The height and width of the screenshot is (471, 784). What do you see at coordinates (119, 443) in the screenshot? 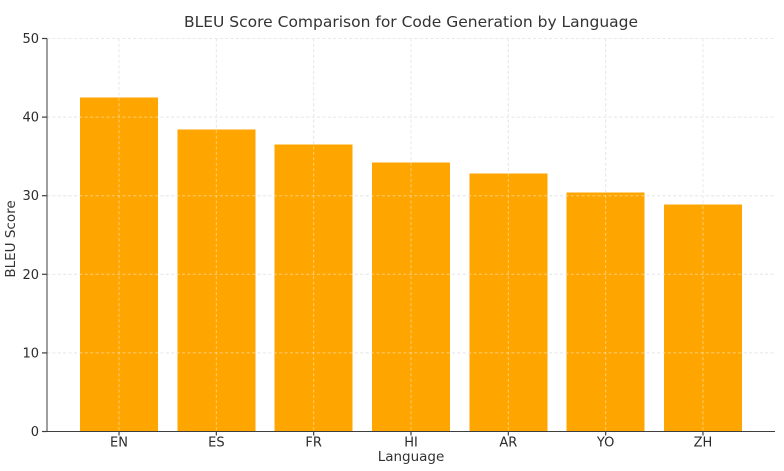
I see `x-tick-label-EN: EN` at bounding box center [119, 443].